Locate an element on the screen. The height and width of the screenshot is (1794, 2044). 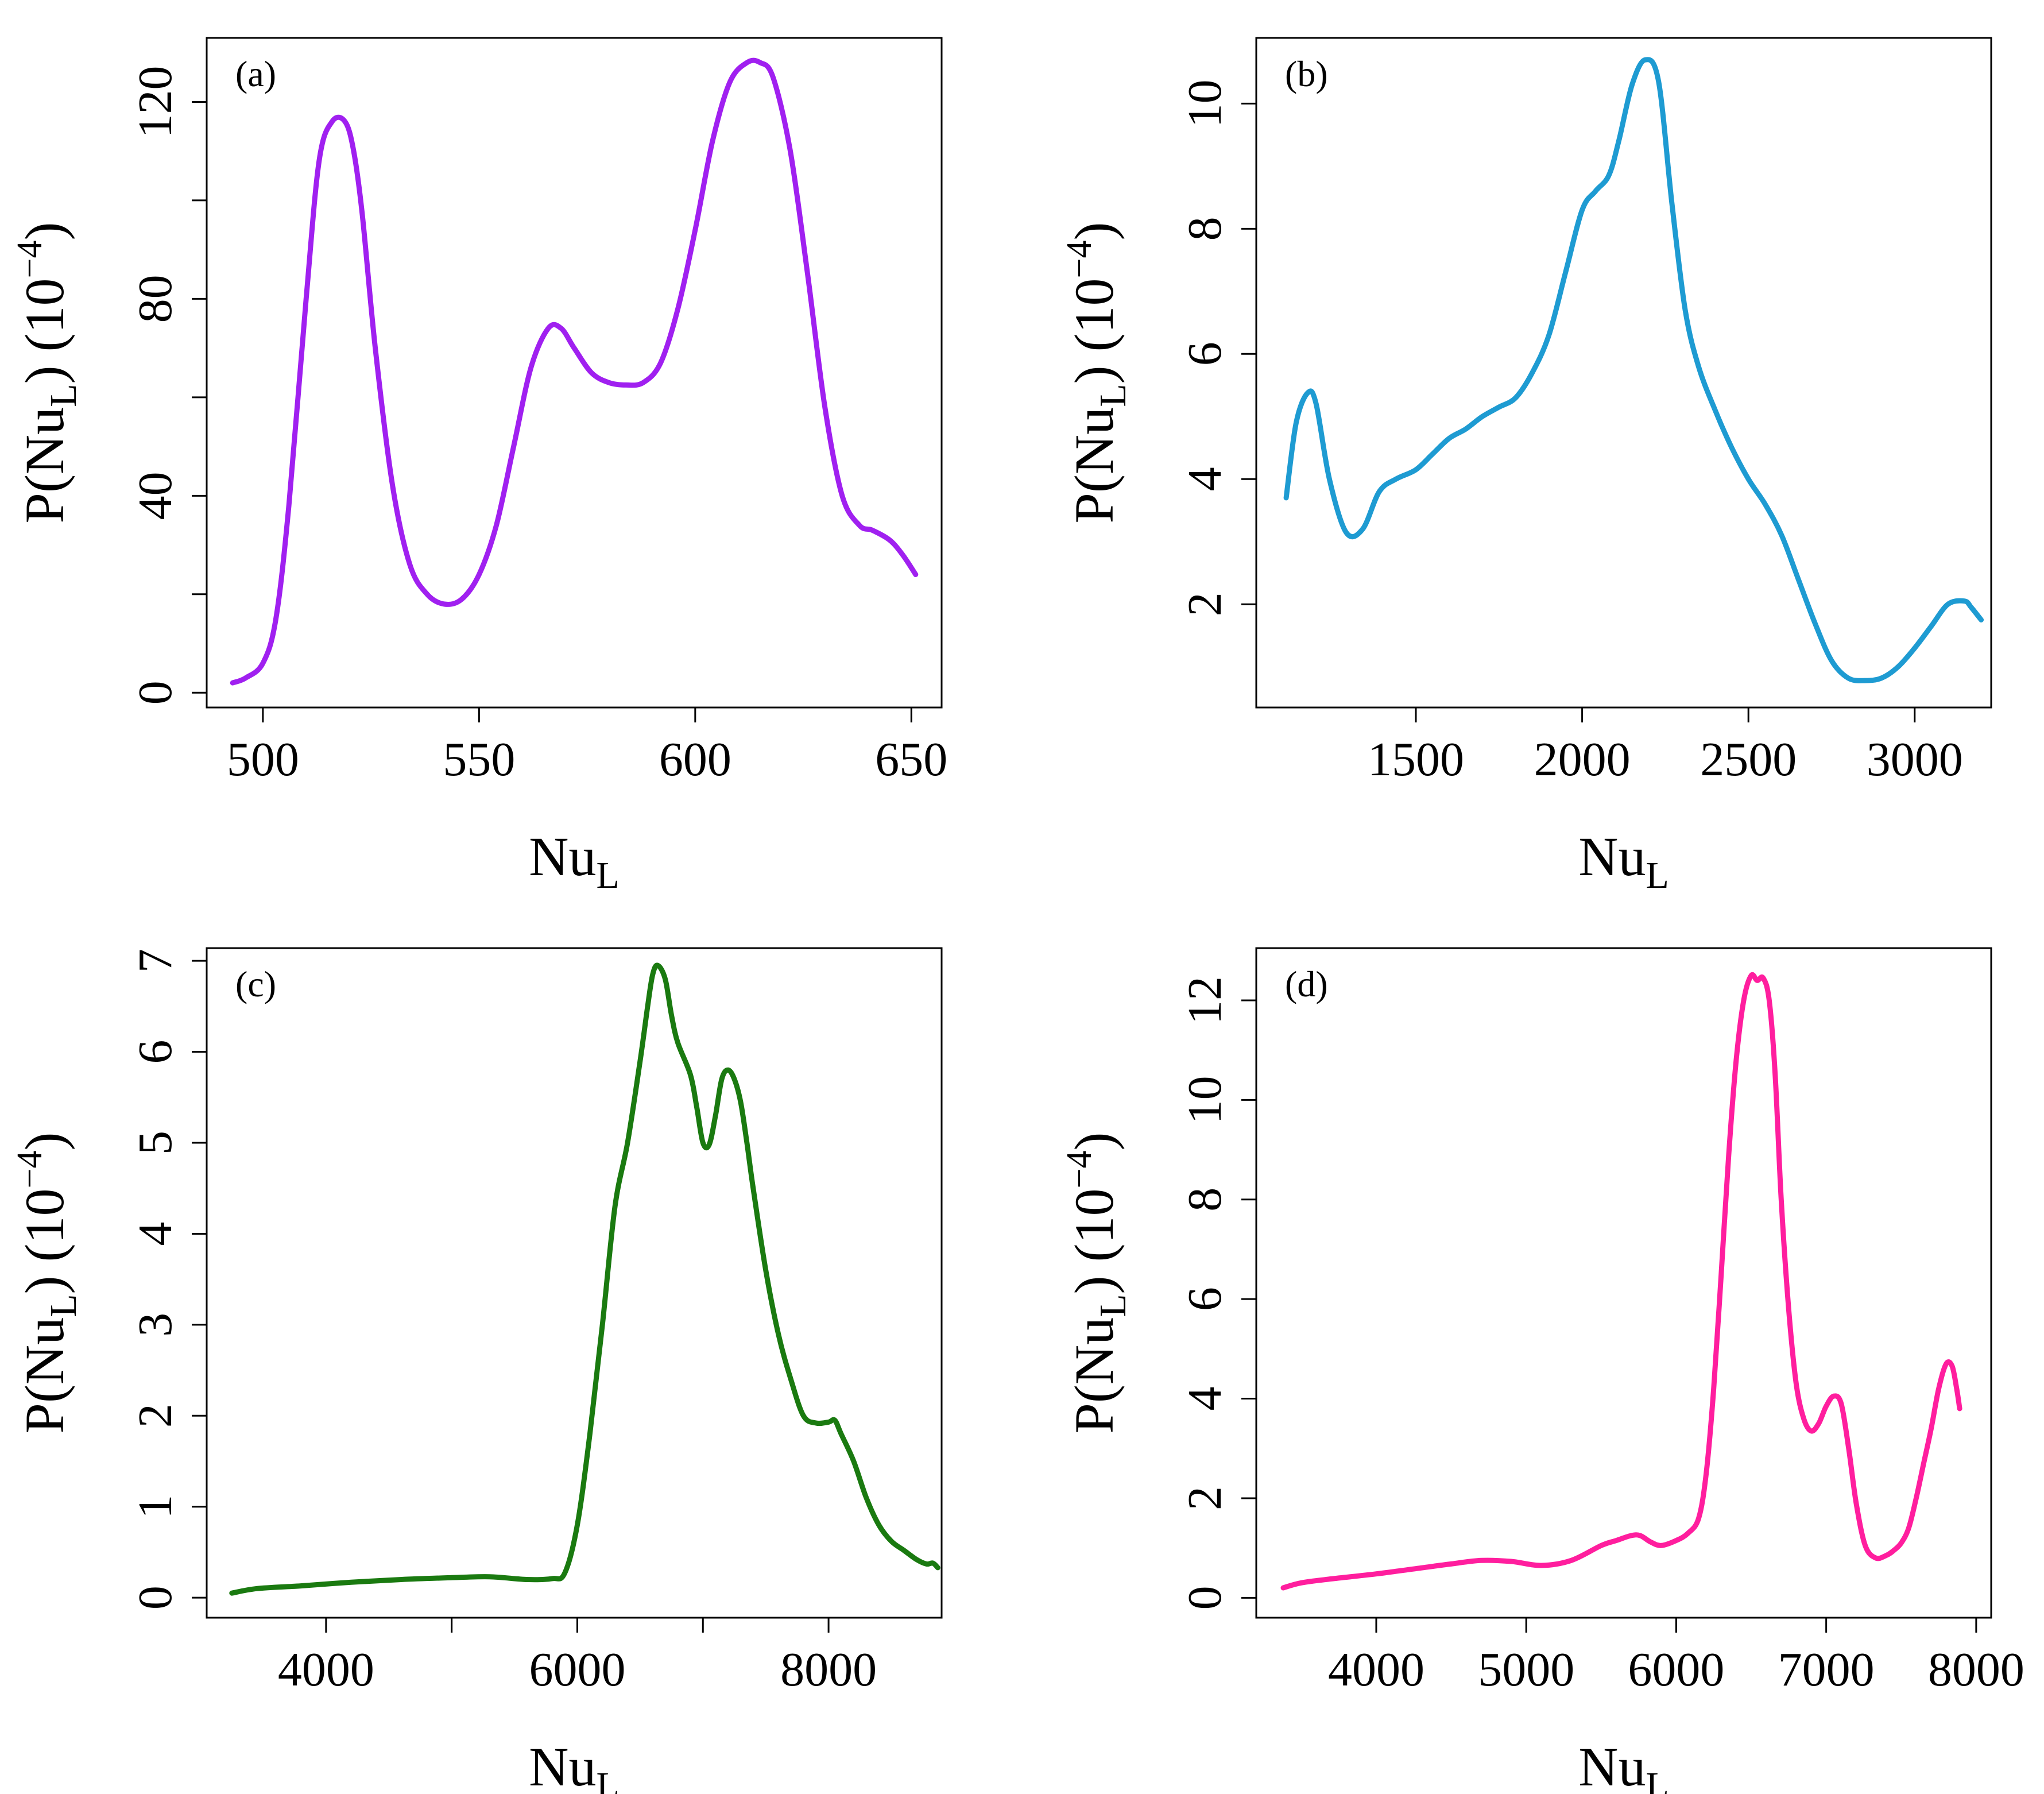
y-tick-label: 5 is located at coordinates (155, 1143).